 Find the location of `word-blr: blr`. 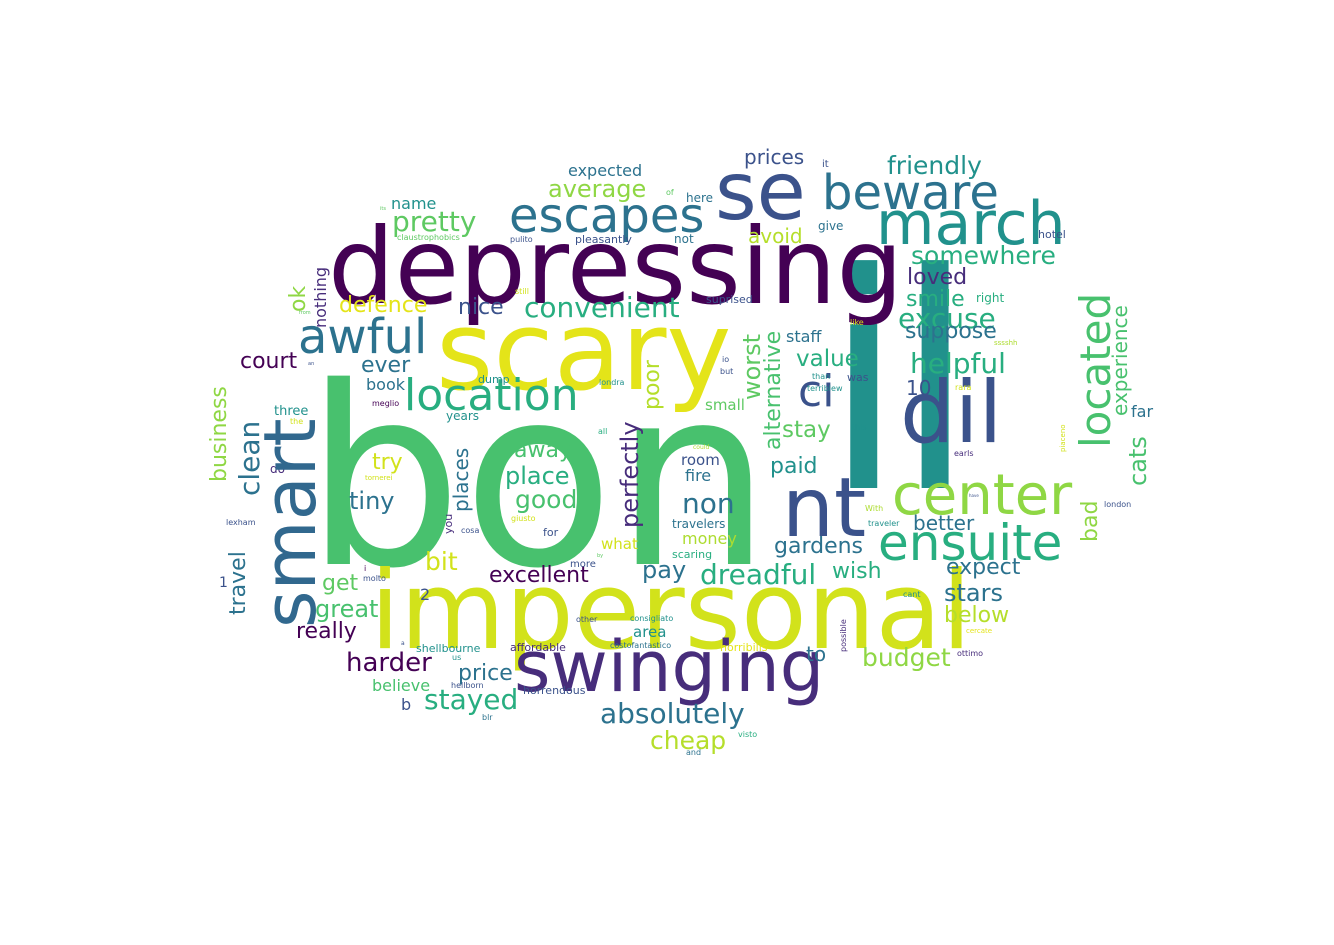

word-blr: blr is located at coordinates (487, 717).